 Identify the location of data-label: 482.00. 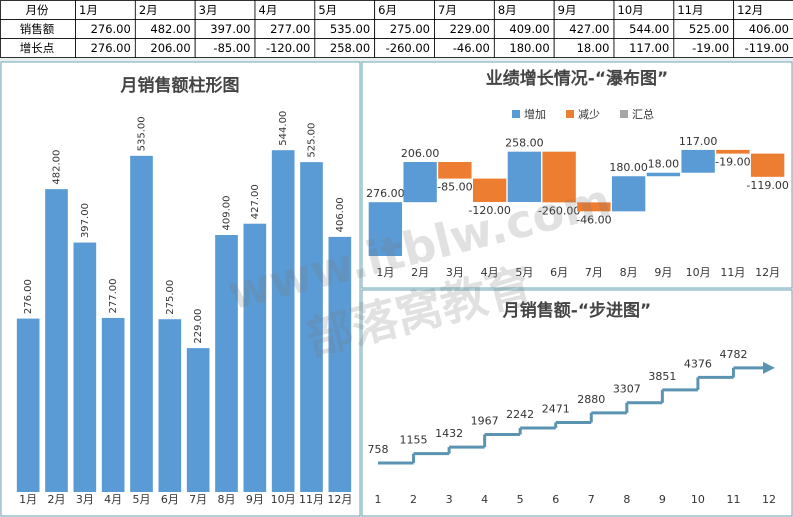
(57, 167).